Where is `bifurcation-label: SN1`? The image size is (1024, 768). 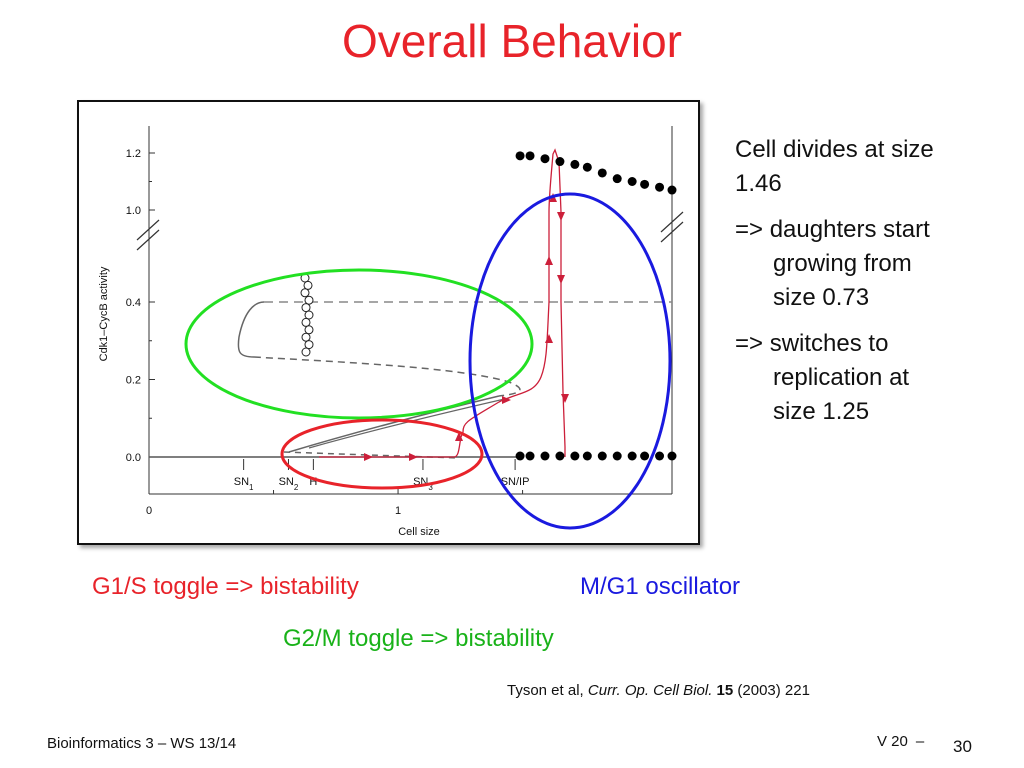 bifurcation-label: SN1 is located at coordinates (244, 484).